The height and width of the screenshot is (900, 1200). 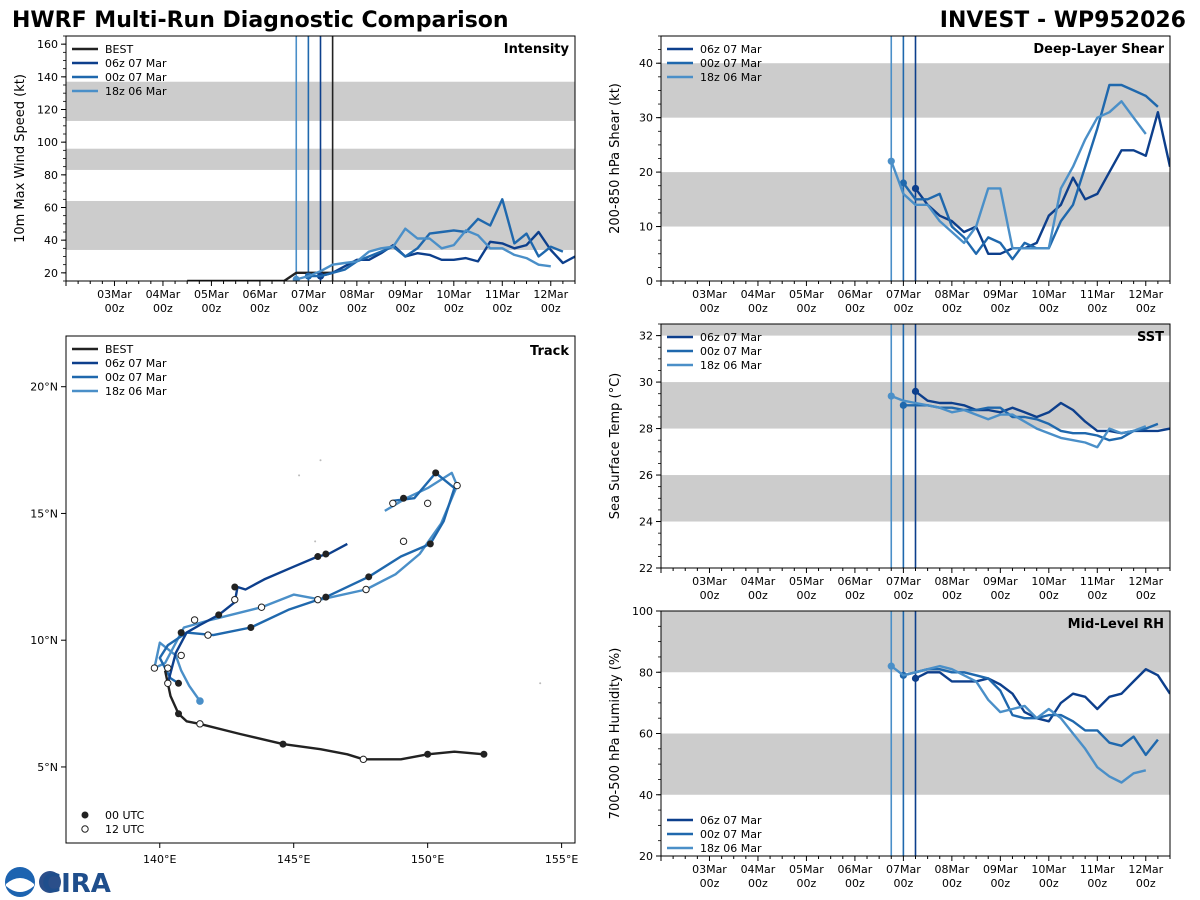 I want to click on intensity-x-tick-label: 12Mar, so click(x=550, y=294).